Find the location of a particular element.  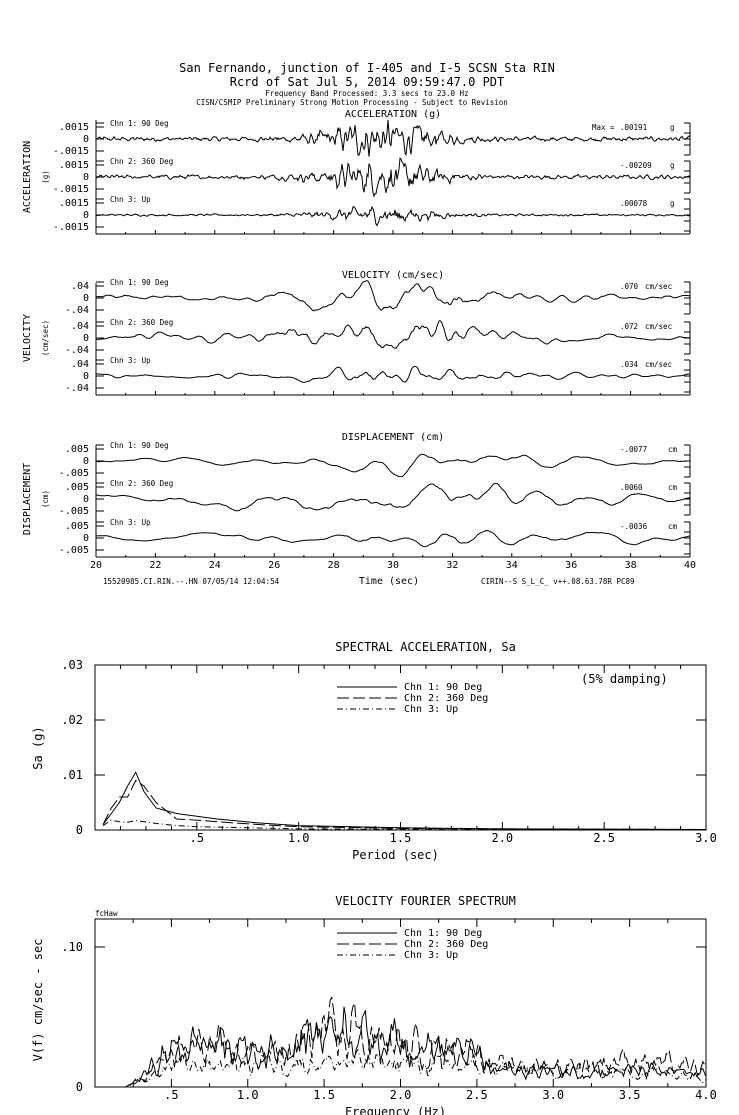

time-tick-label: 36 is located at coordinates (571, 565).